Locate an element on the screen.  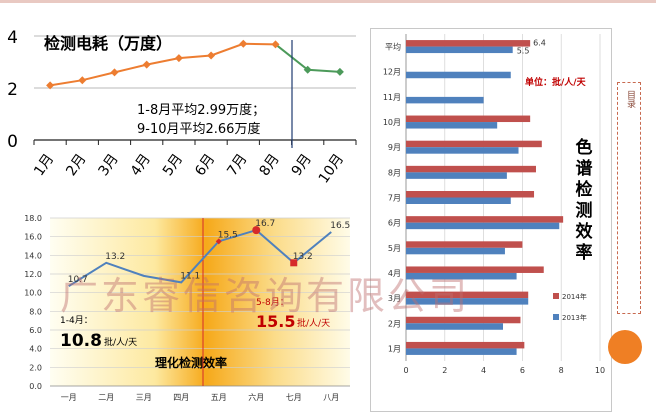
chart3-xtick-label: 4 is located at coordinates (483, 370).